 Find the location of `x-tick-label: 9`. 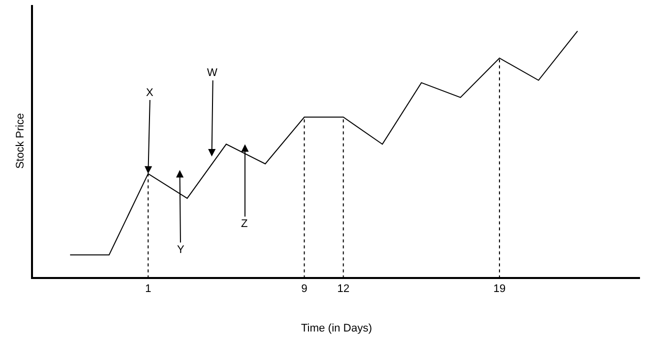

x-tick-label: 9 is located at coordinates (304, 288).